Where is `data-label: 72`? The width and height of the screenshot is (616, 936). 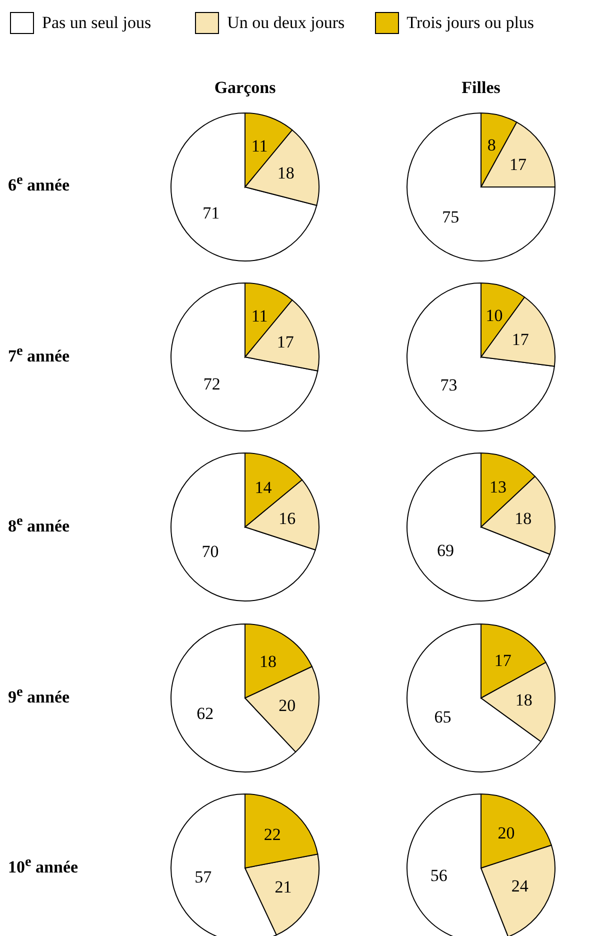
data-label: 72 is located at coordinates (211, 383).